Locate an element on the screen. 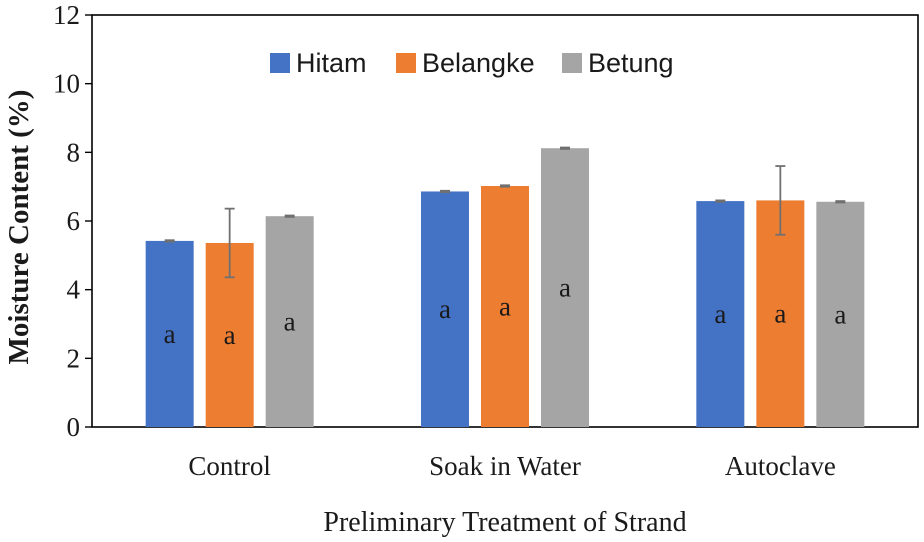 The image size is (924, 542). y-tick-label: 4 is located at coordinates (74, 290).